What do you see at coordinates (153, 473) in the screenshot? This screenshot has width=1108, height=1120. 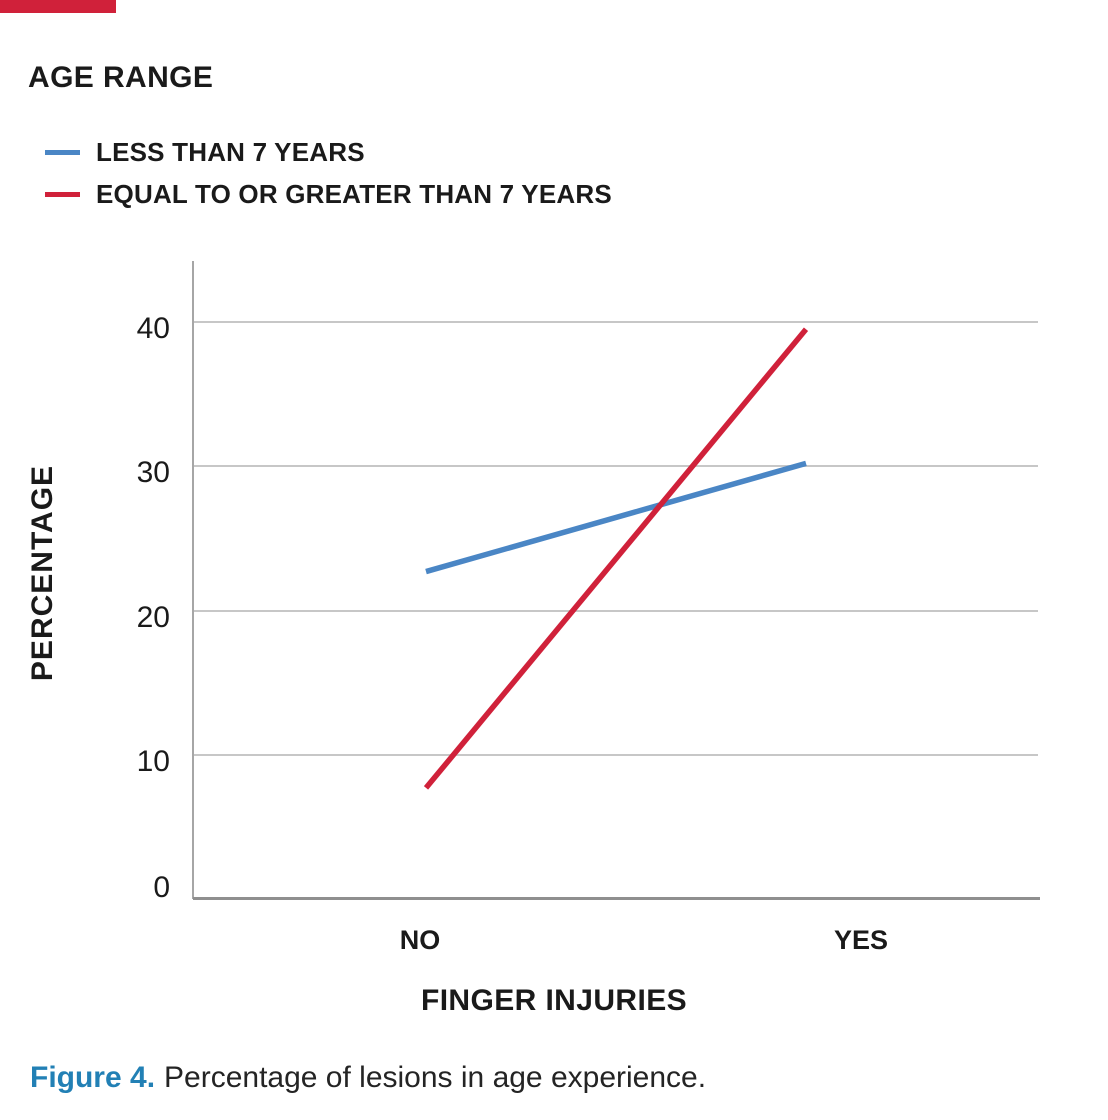 I see `y-tick-label-30: 30` at bounding box center [153, 473].